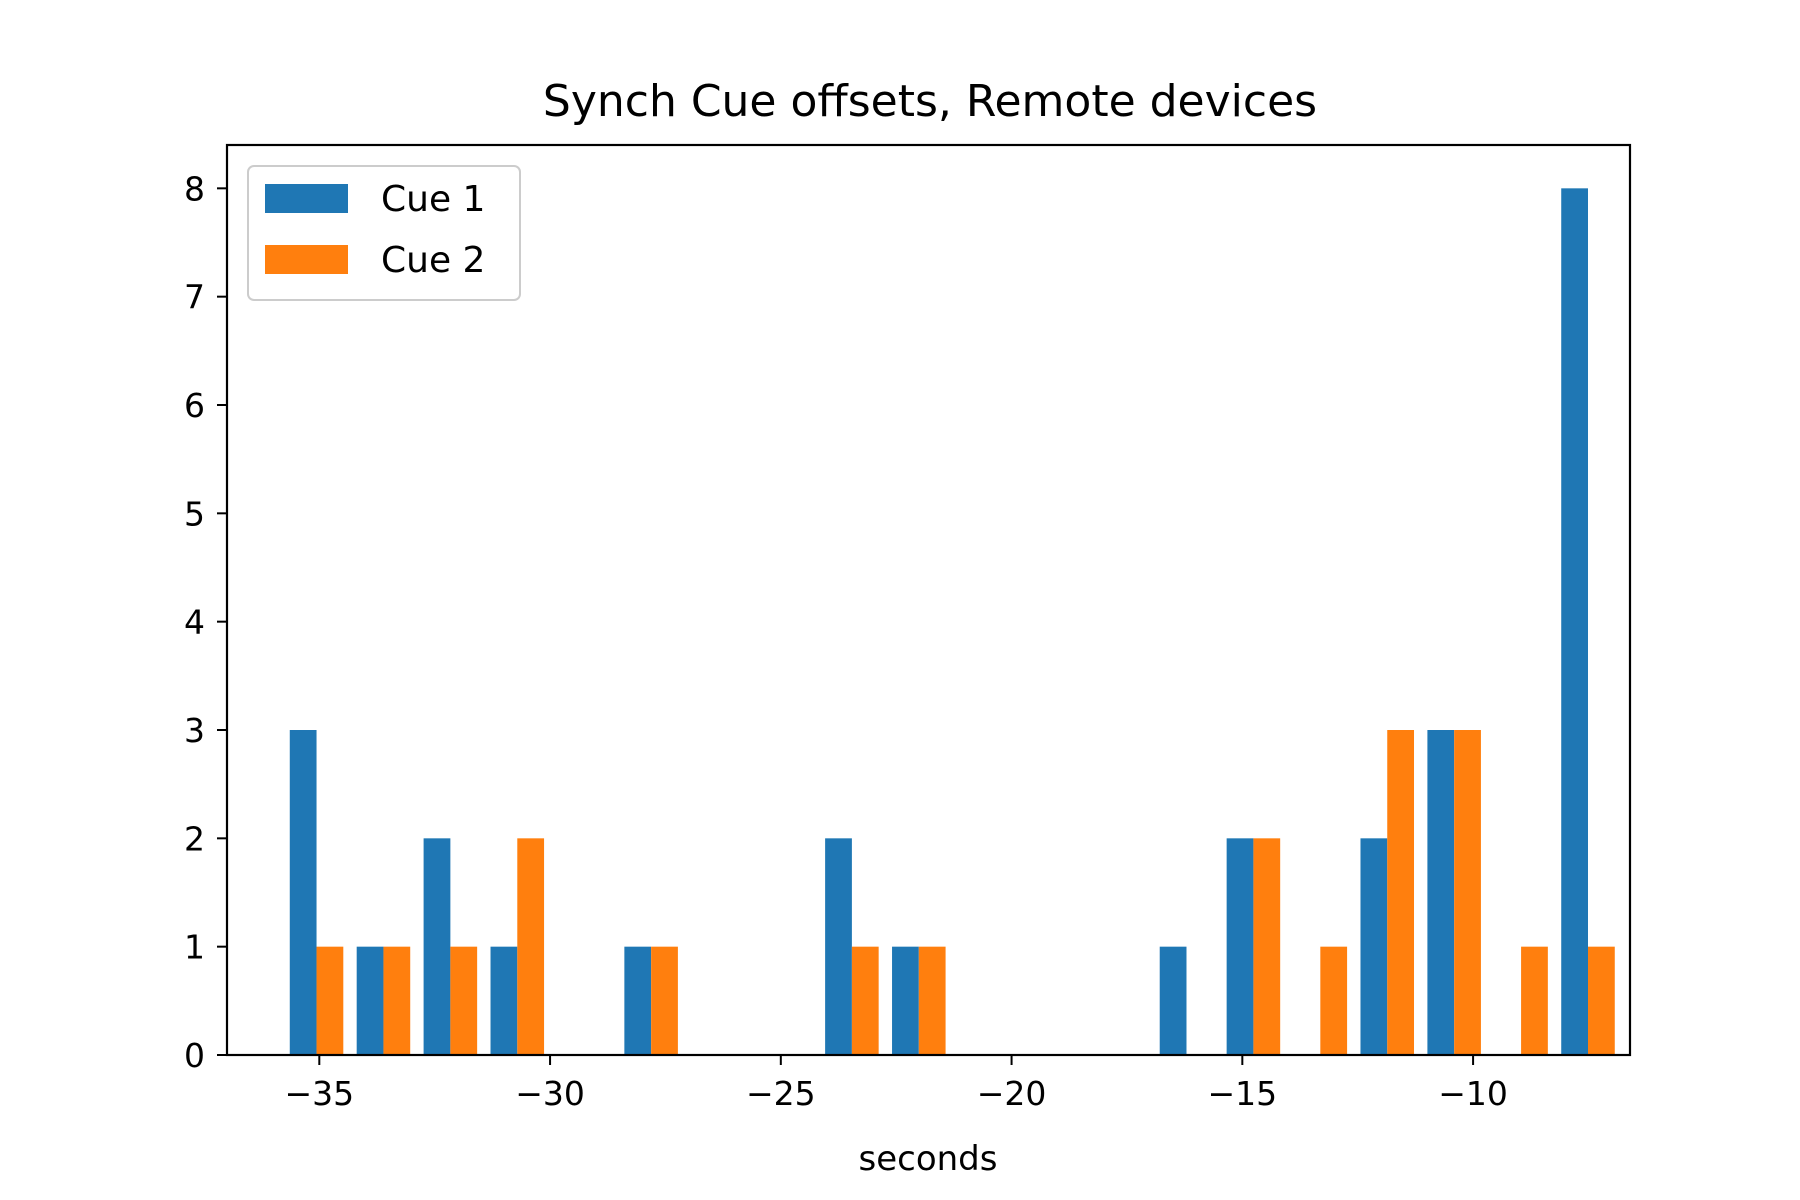 The width and height of the screenshot is (1800, 1200). I want to click on chart-title: Synch Cue offsets, Remote devices, so click(930, 101).